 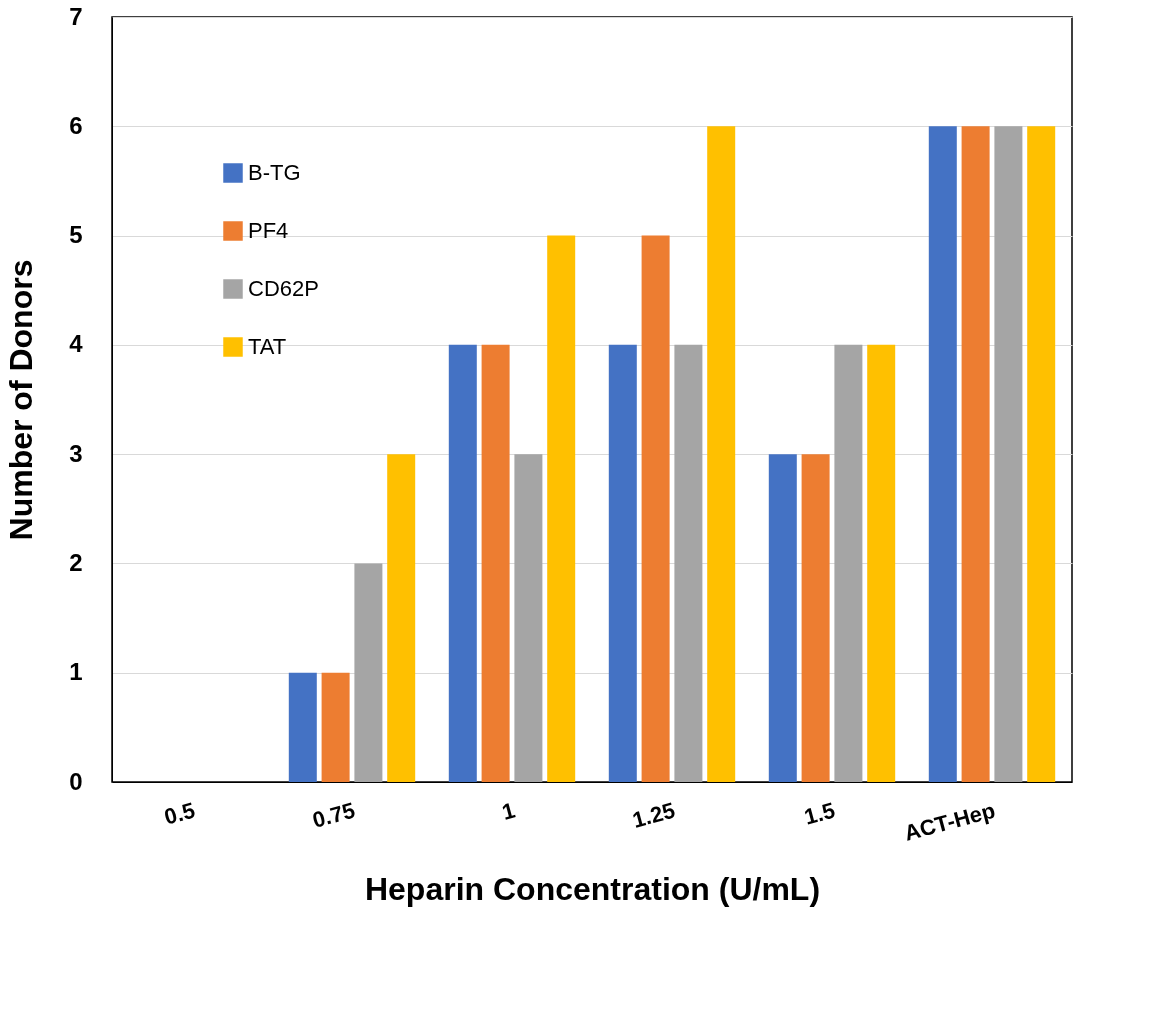 What do you see at coordinates (76, 562) in the screenshot?
I see `y-tick-label: 2` at bounding box center [76, 562].